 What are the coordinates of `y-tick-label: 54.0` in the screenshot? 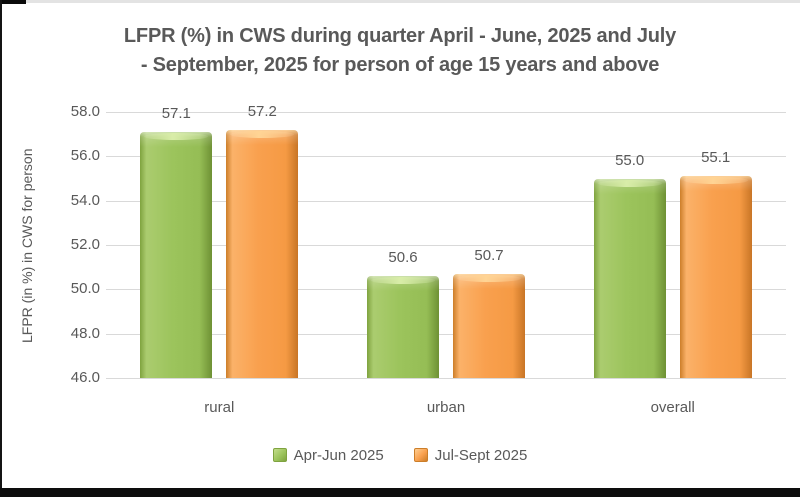 It's located at (85, 200).